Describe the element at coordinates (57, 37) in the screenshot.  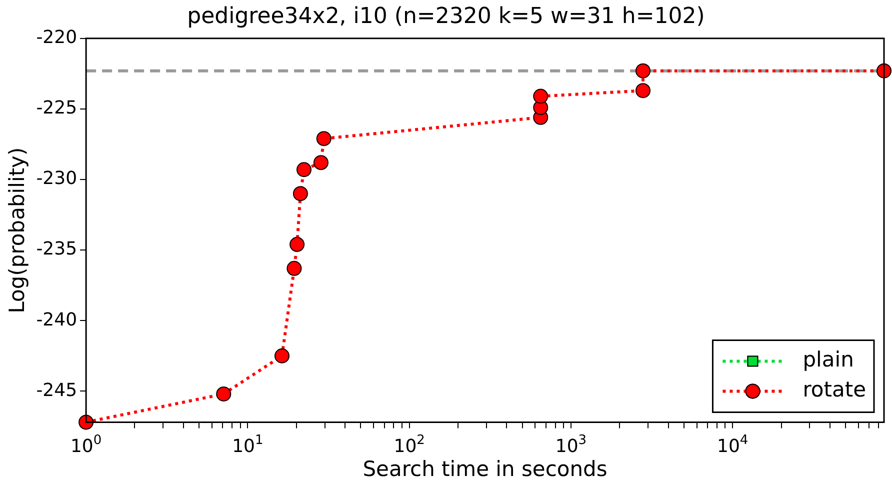
I see `y-tick-label: -220` at that location.